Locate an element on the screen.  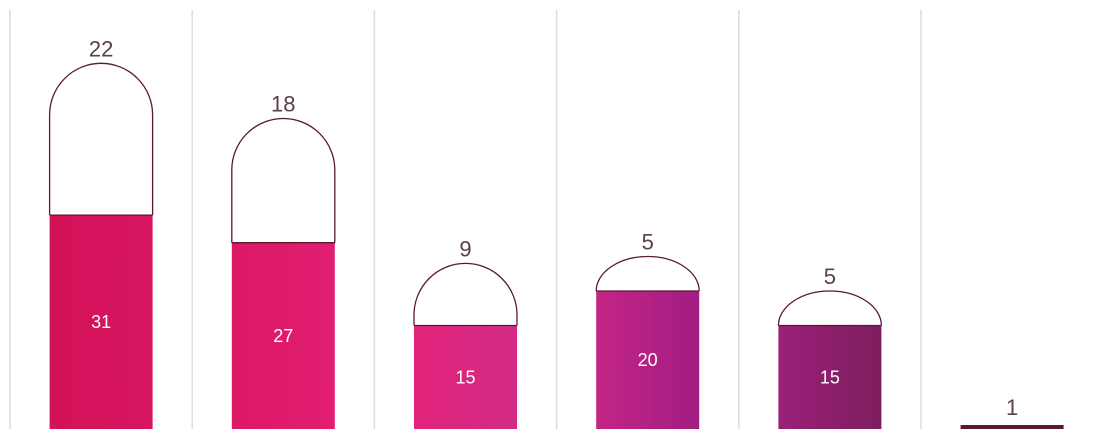
bar-value-label: 20 is located at coordinates (648, 360).